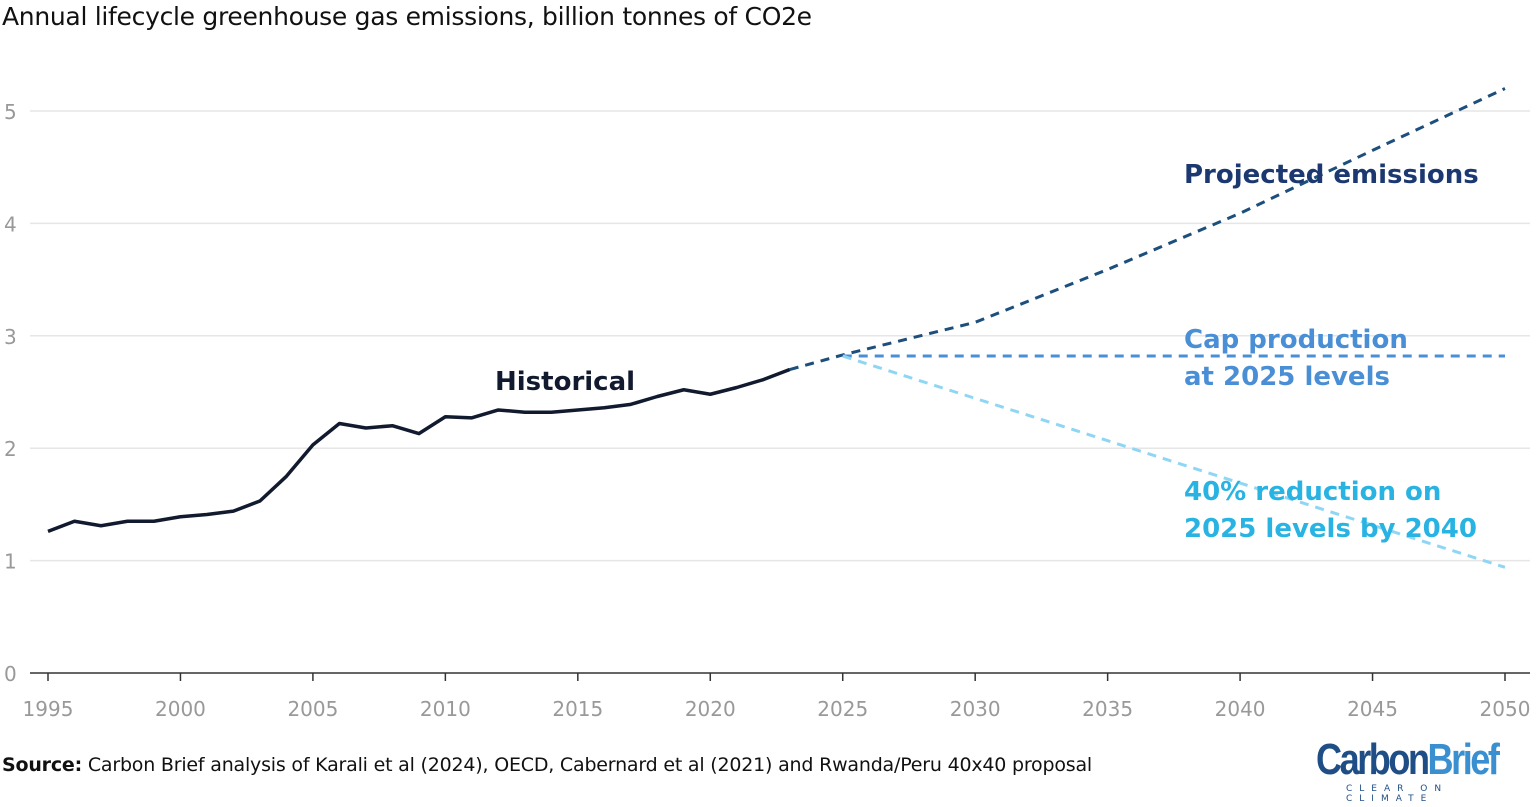  I want to click on x-tick-label: 2045, so click(1372, 709).